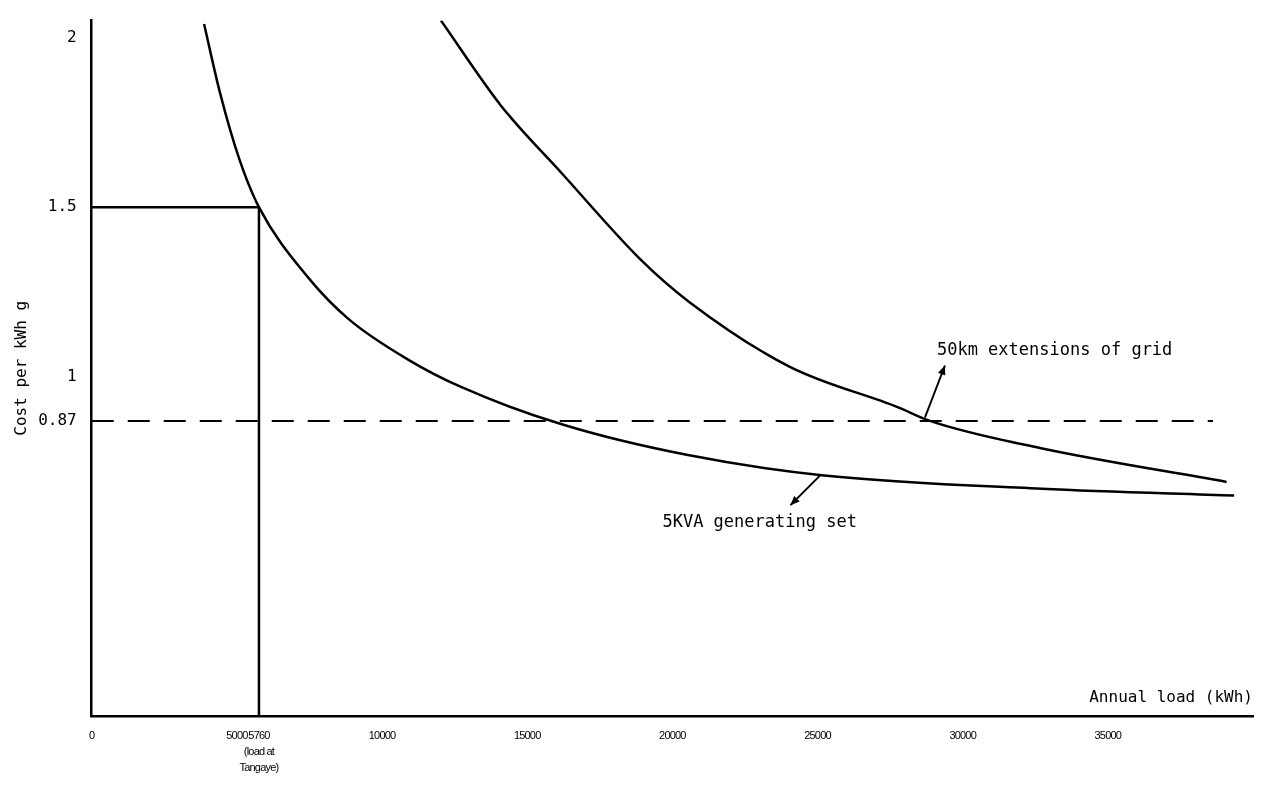  I want to click on x-tick-label: 0, so click(92, 734).